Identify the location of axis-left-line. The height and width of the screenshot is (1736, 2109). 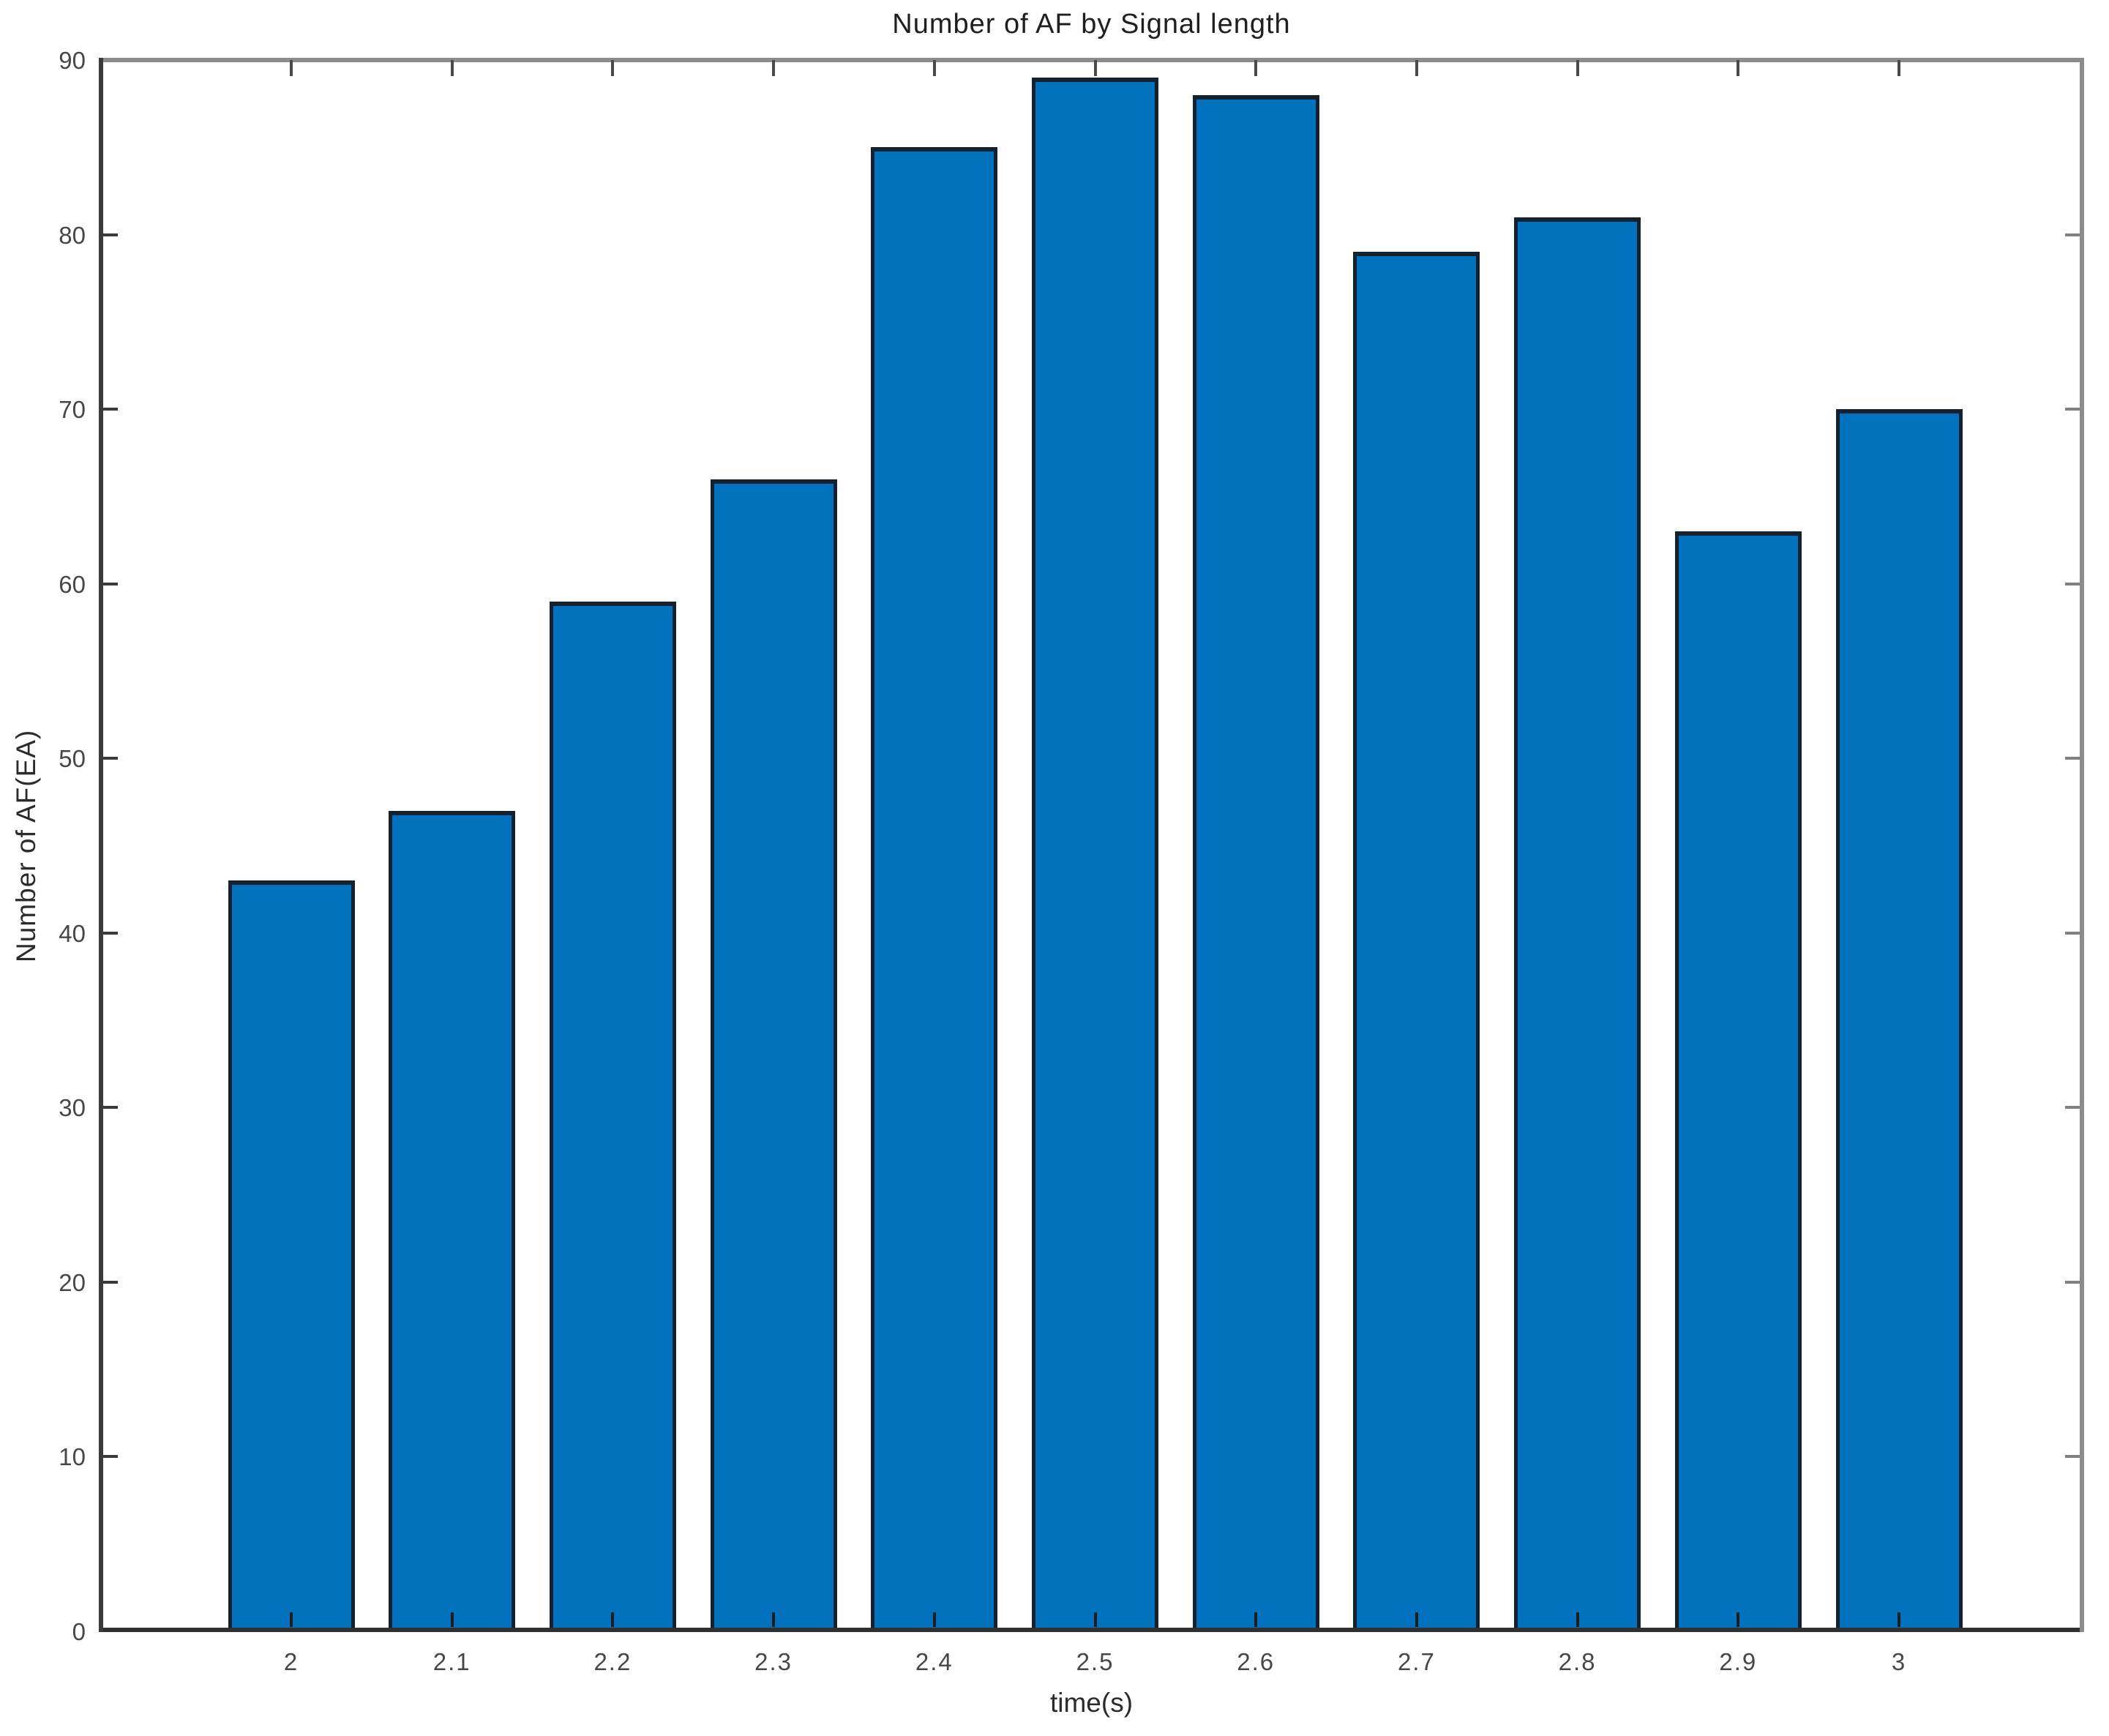
(101, 845).